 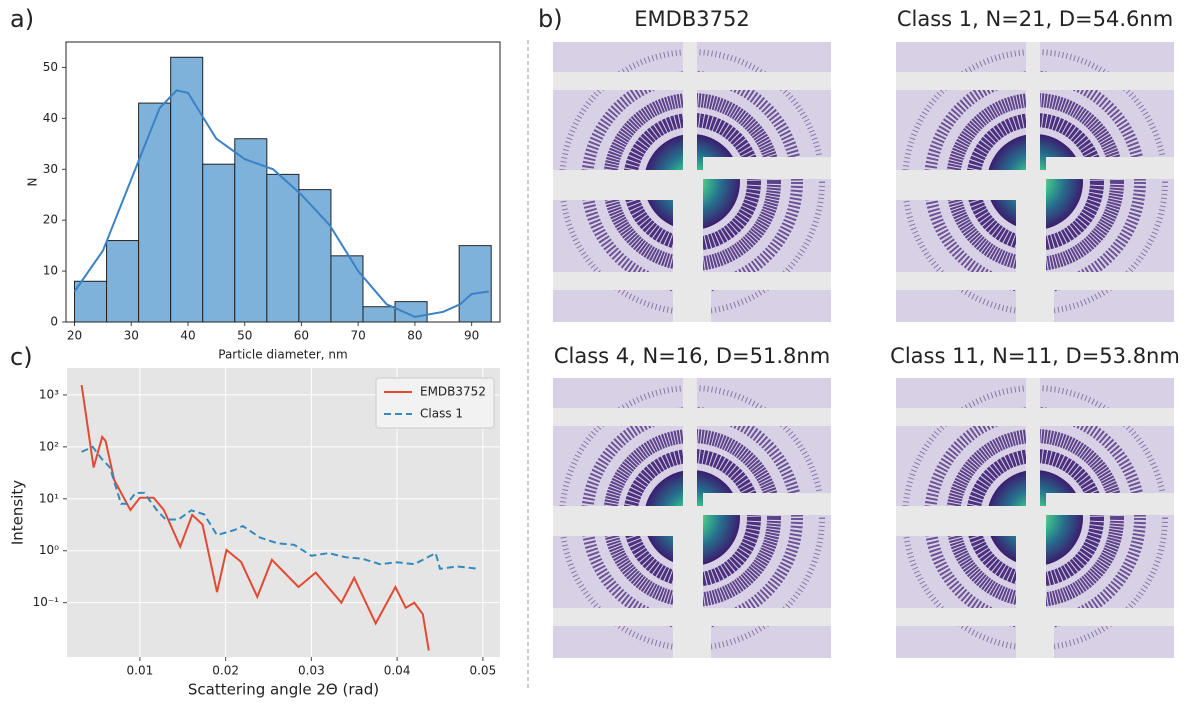 I want to click on density-curve, so click(x=281, y=203).